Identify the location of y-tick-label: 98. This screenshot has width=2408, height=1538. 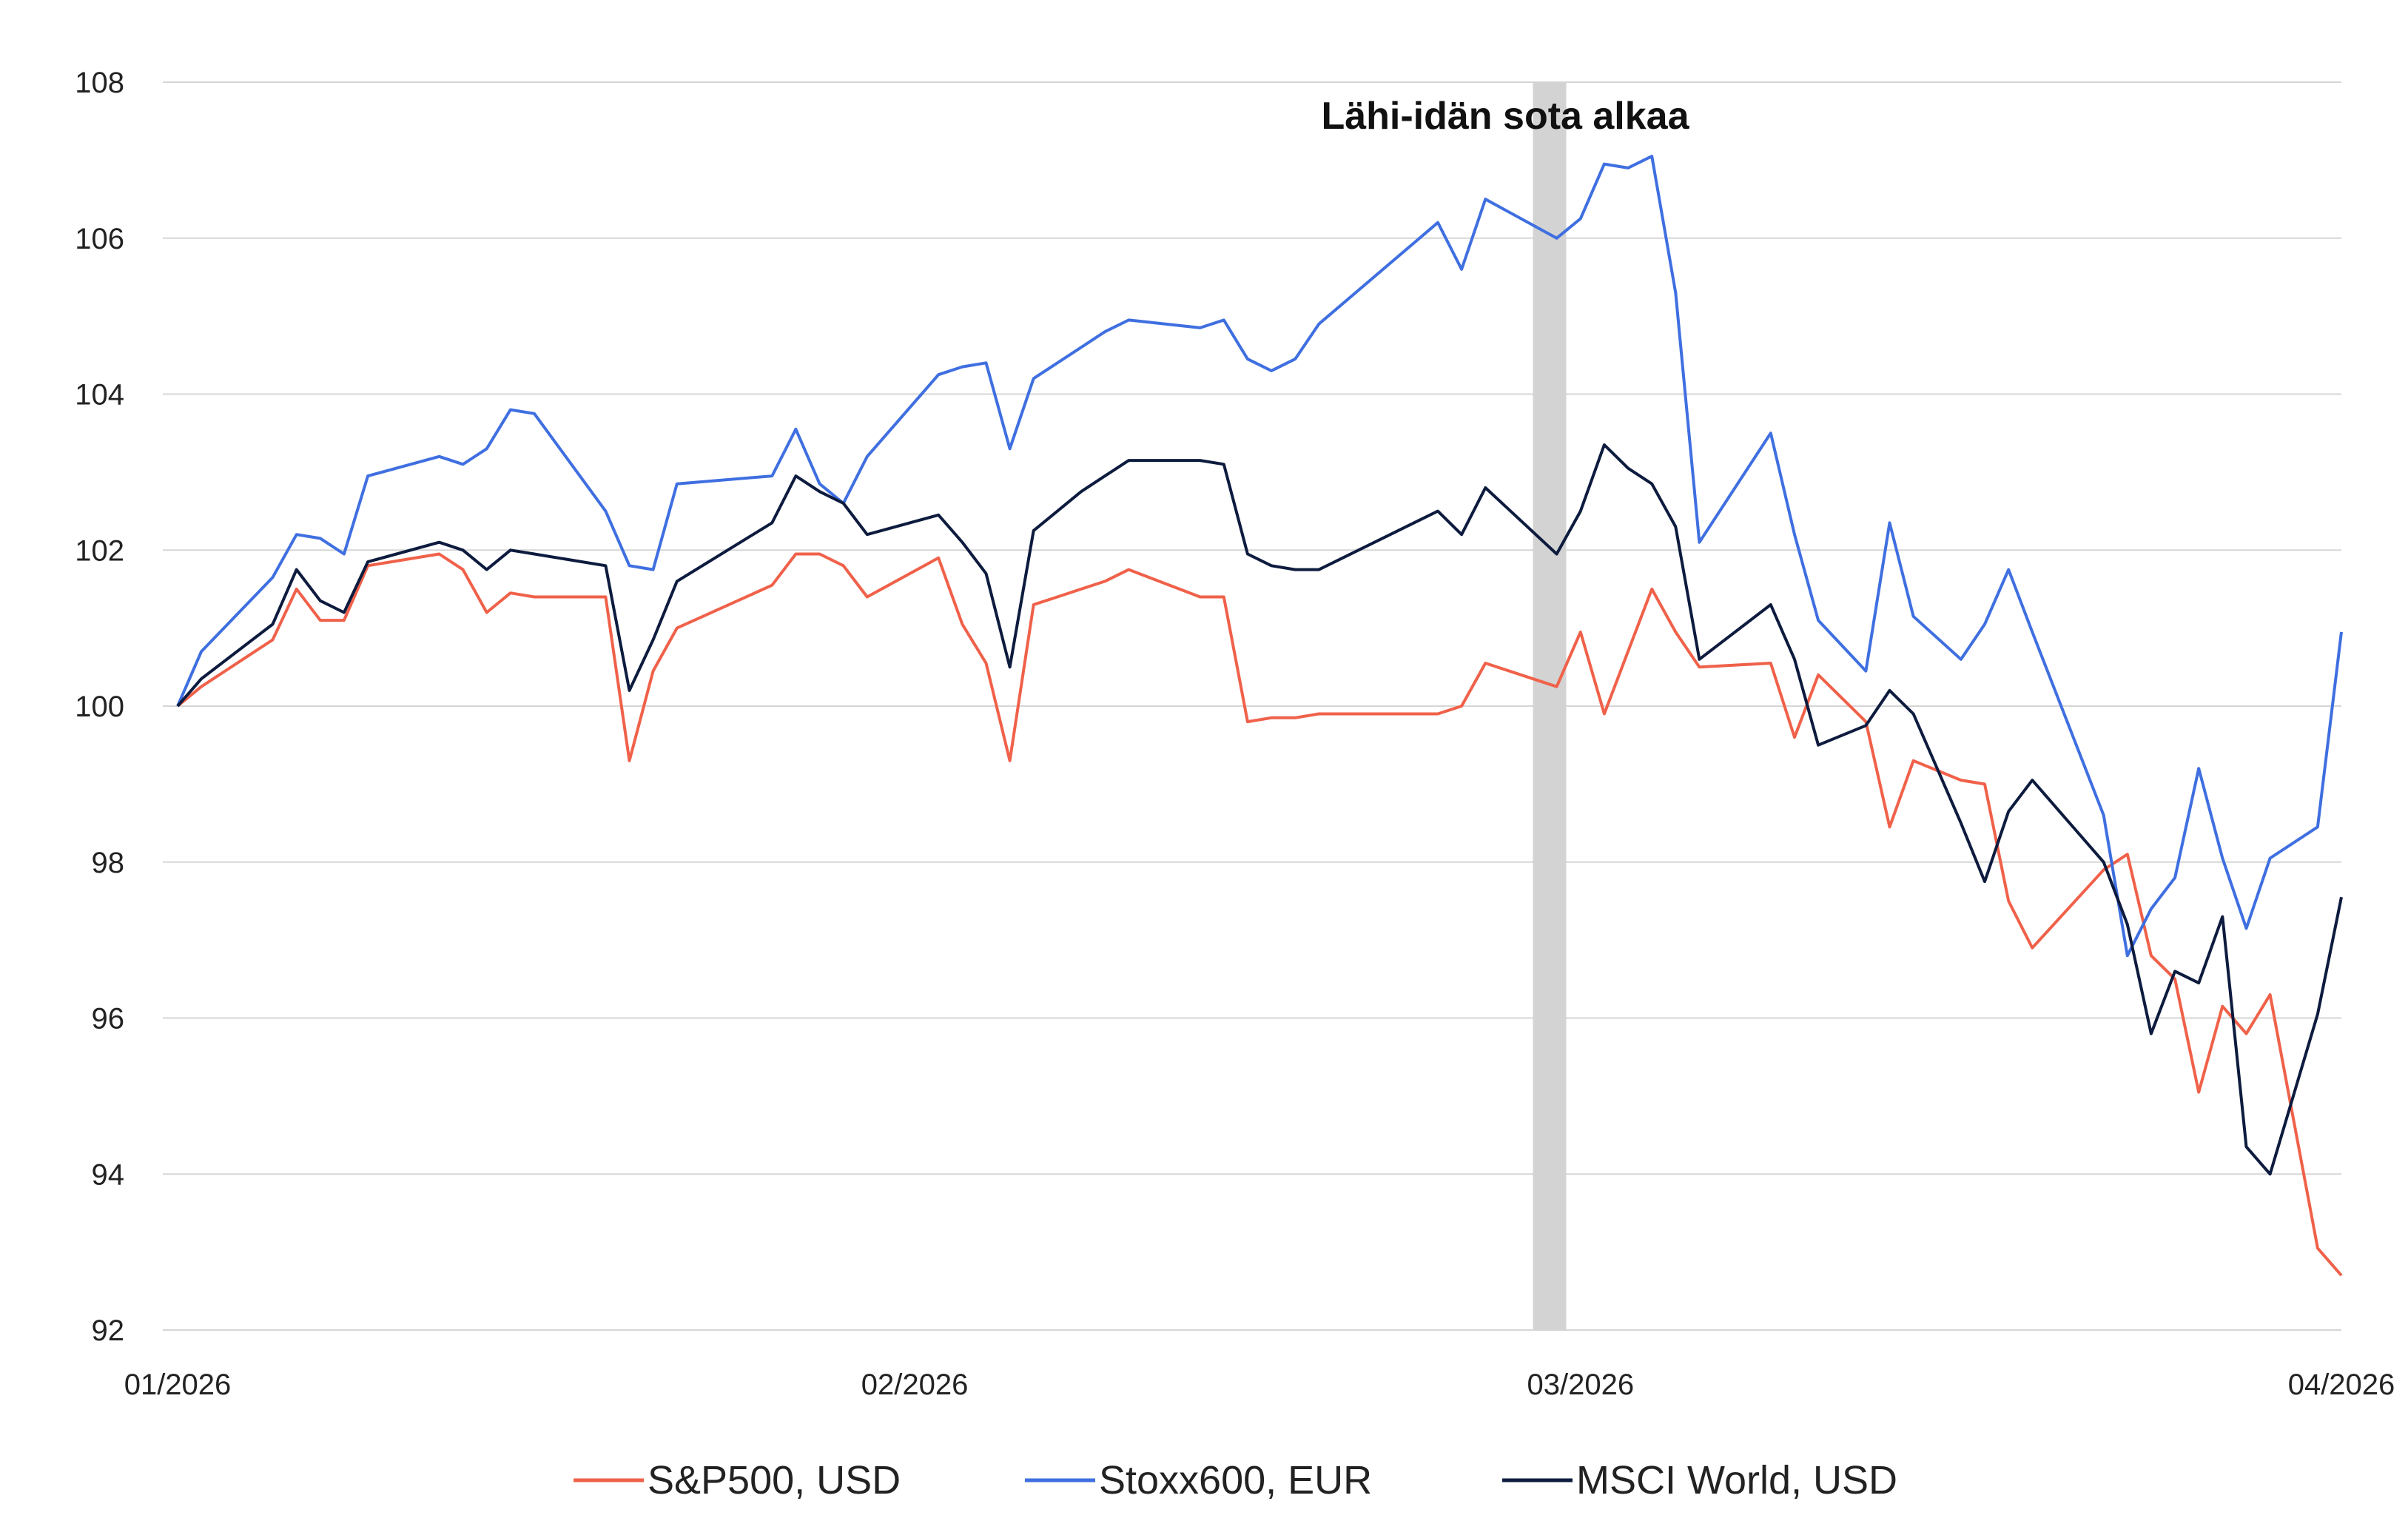
(108, 863).